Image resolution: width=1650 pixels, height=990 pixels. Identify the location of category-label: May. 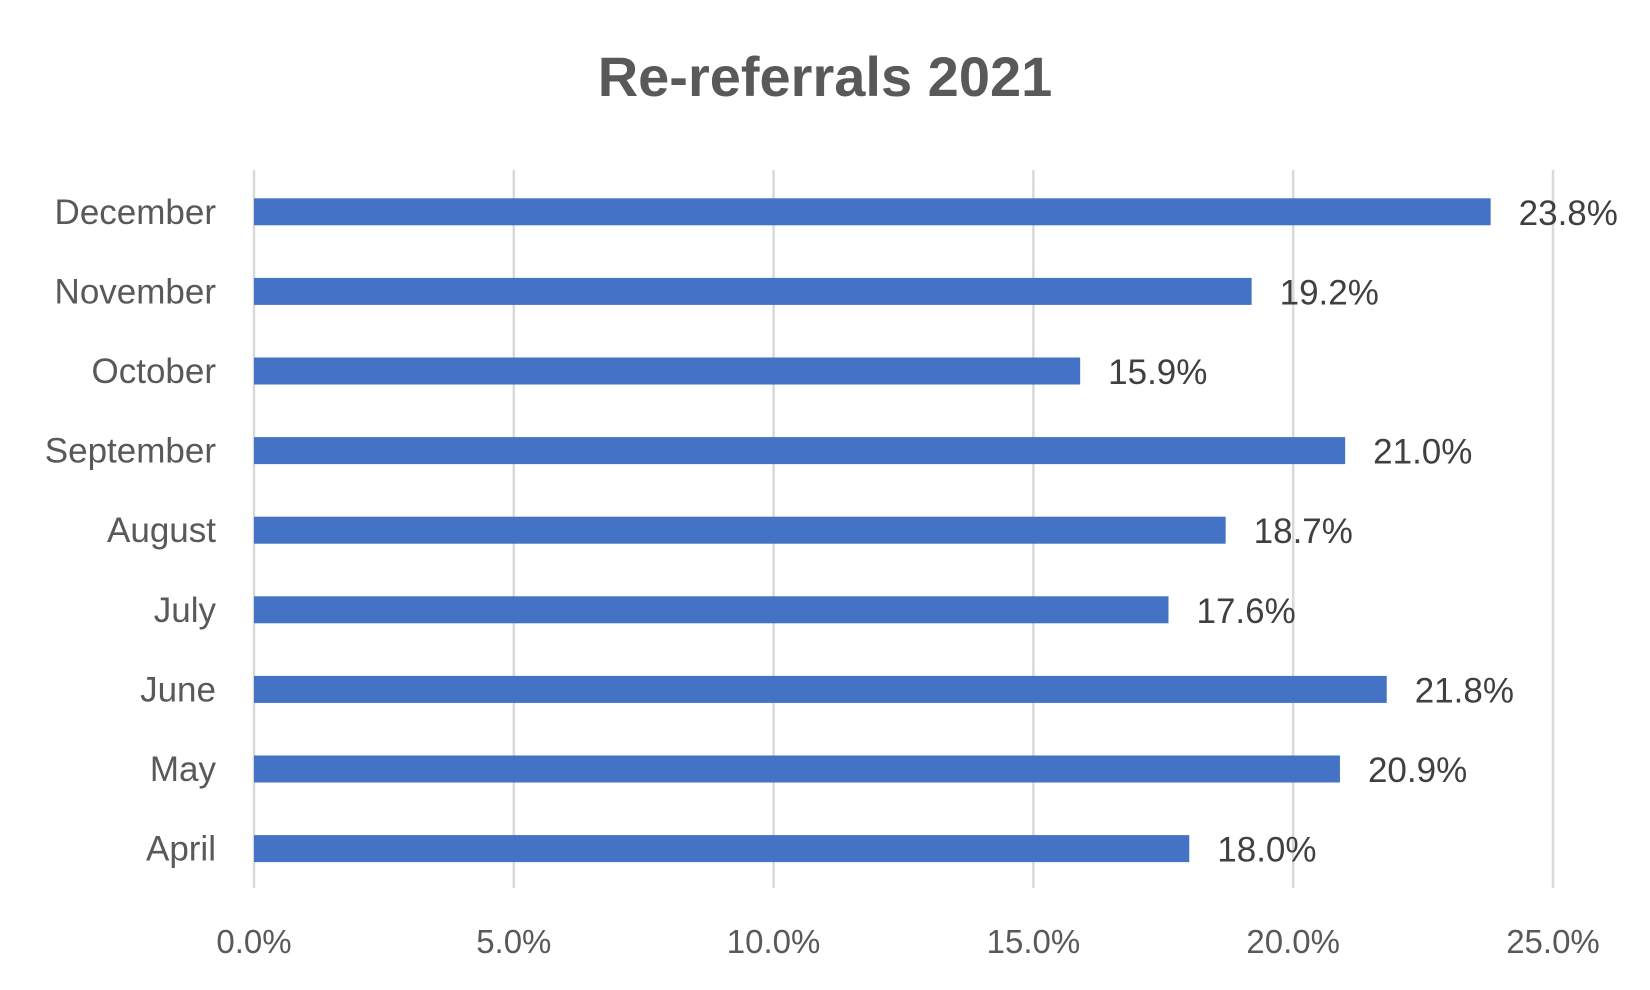
(183, 769).